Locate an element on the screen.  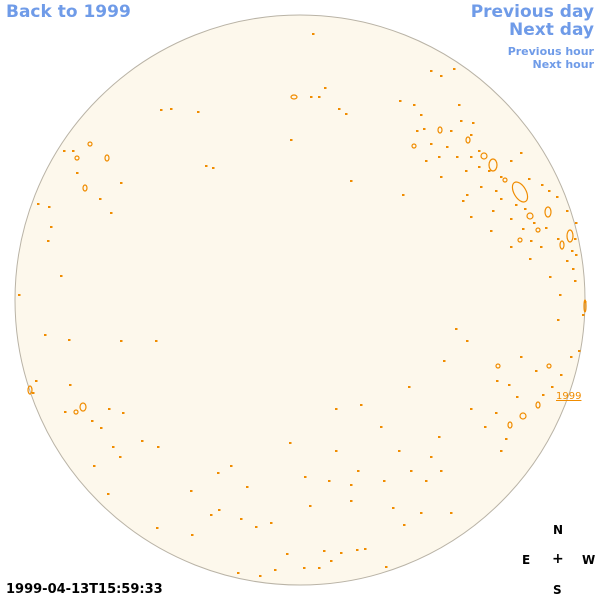
compass-center: + is located at coordinates (558, 559).